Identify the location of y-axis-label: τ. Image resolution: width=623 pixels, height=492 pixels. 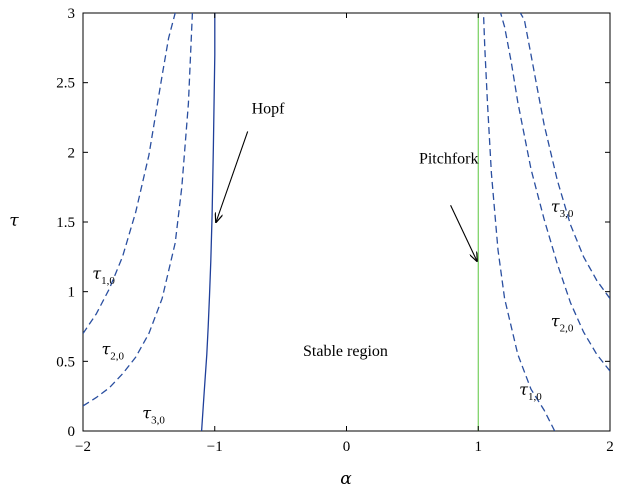
(14, 221).